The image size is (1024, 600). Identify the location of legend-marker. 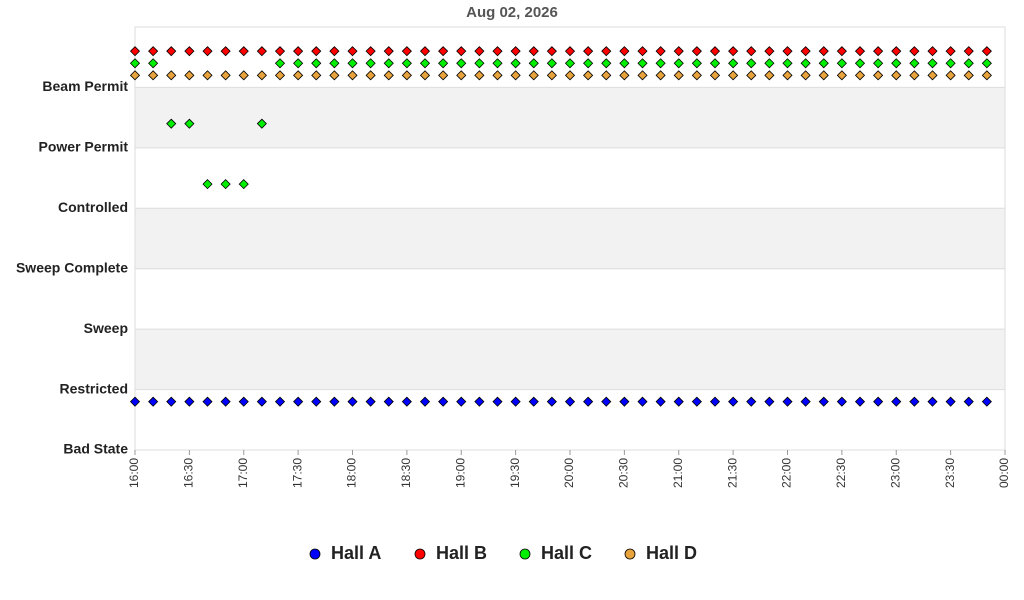
(525, 554).